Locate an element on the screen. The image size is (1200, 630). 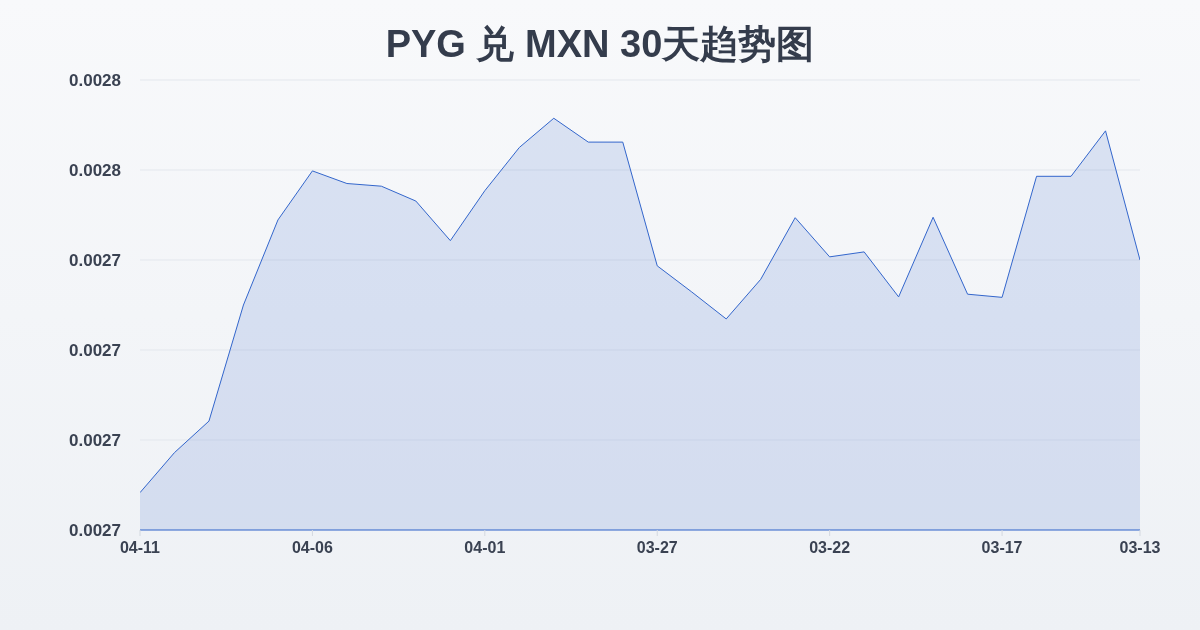
x-tick-label: 03-27 is located at coordinates (657, 548).